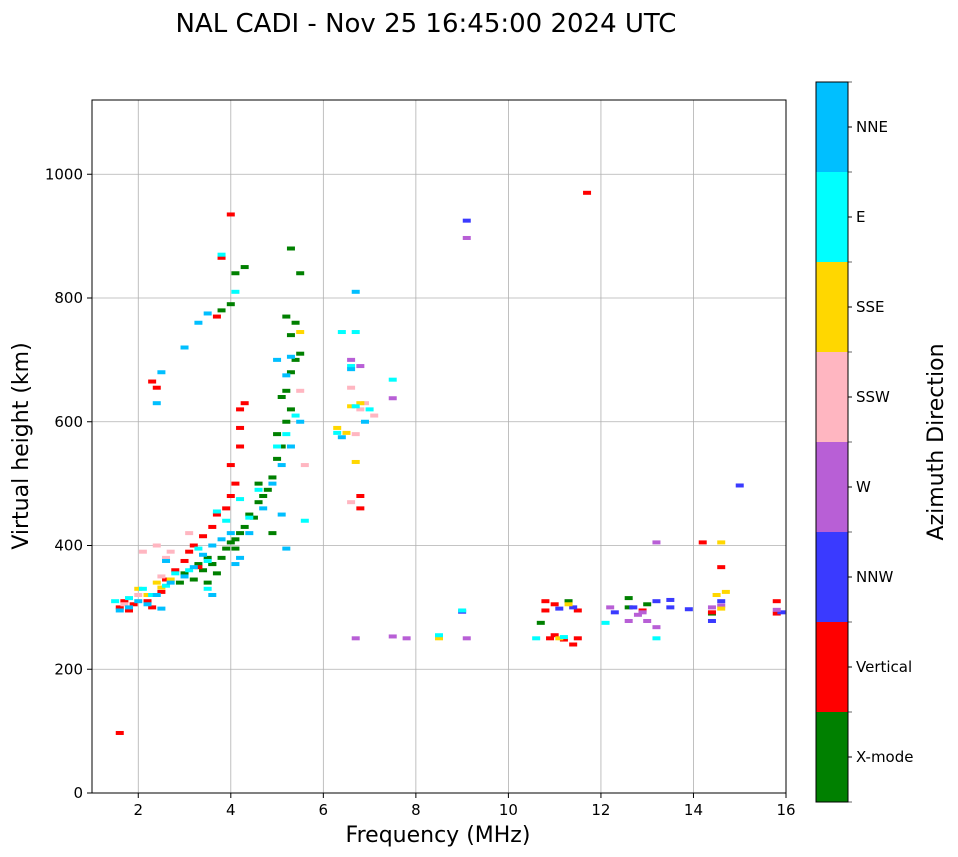  I want to click on x-axis-ticks: 2 4 6 8 10 12 14 16, so click(464, 806).